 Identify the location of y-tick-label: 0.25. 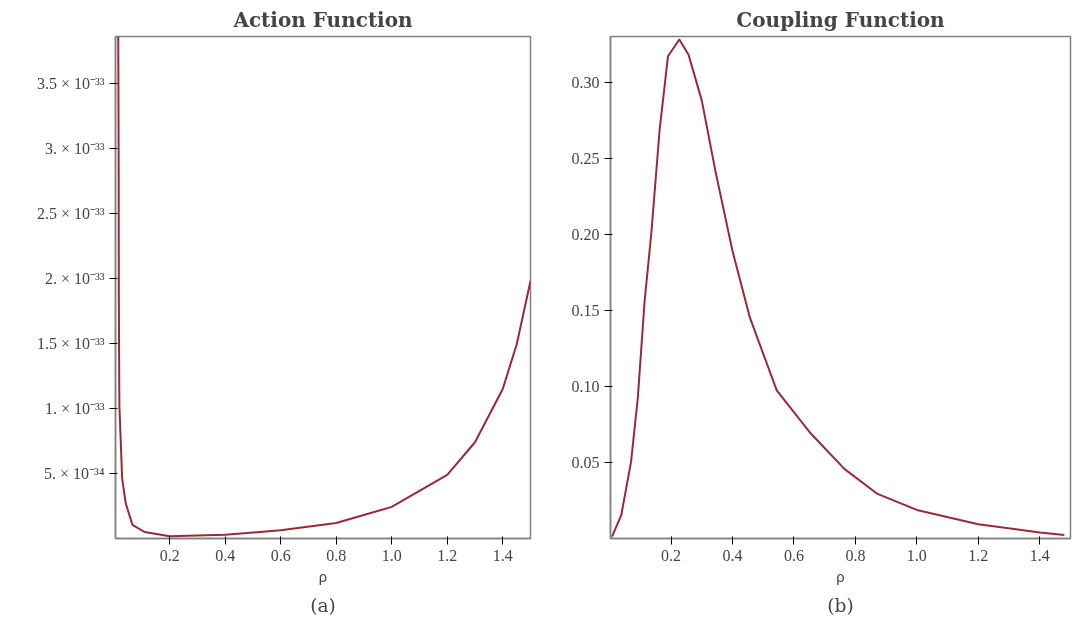
(585, 158).